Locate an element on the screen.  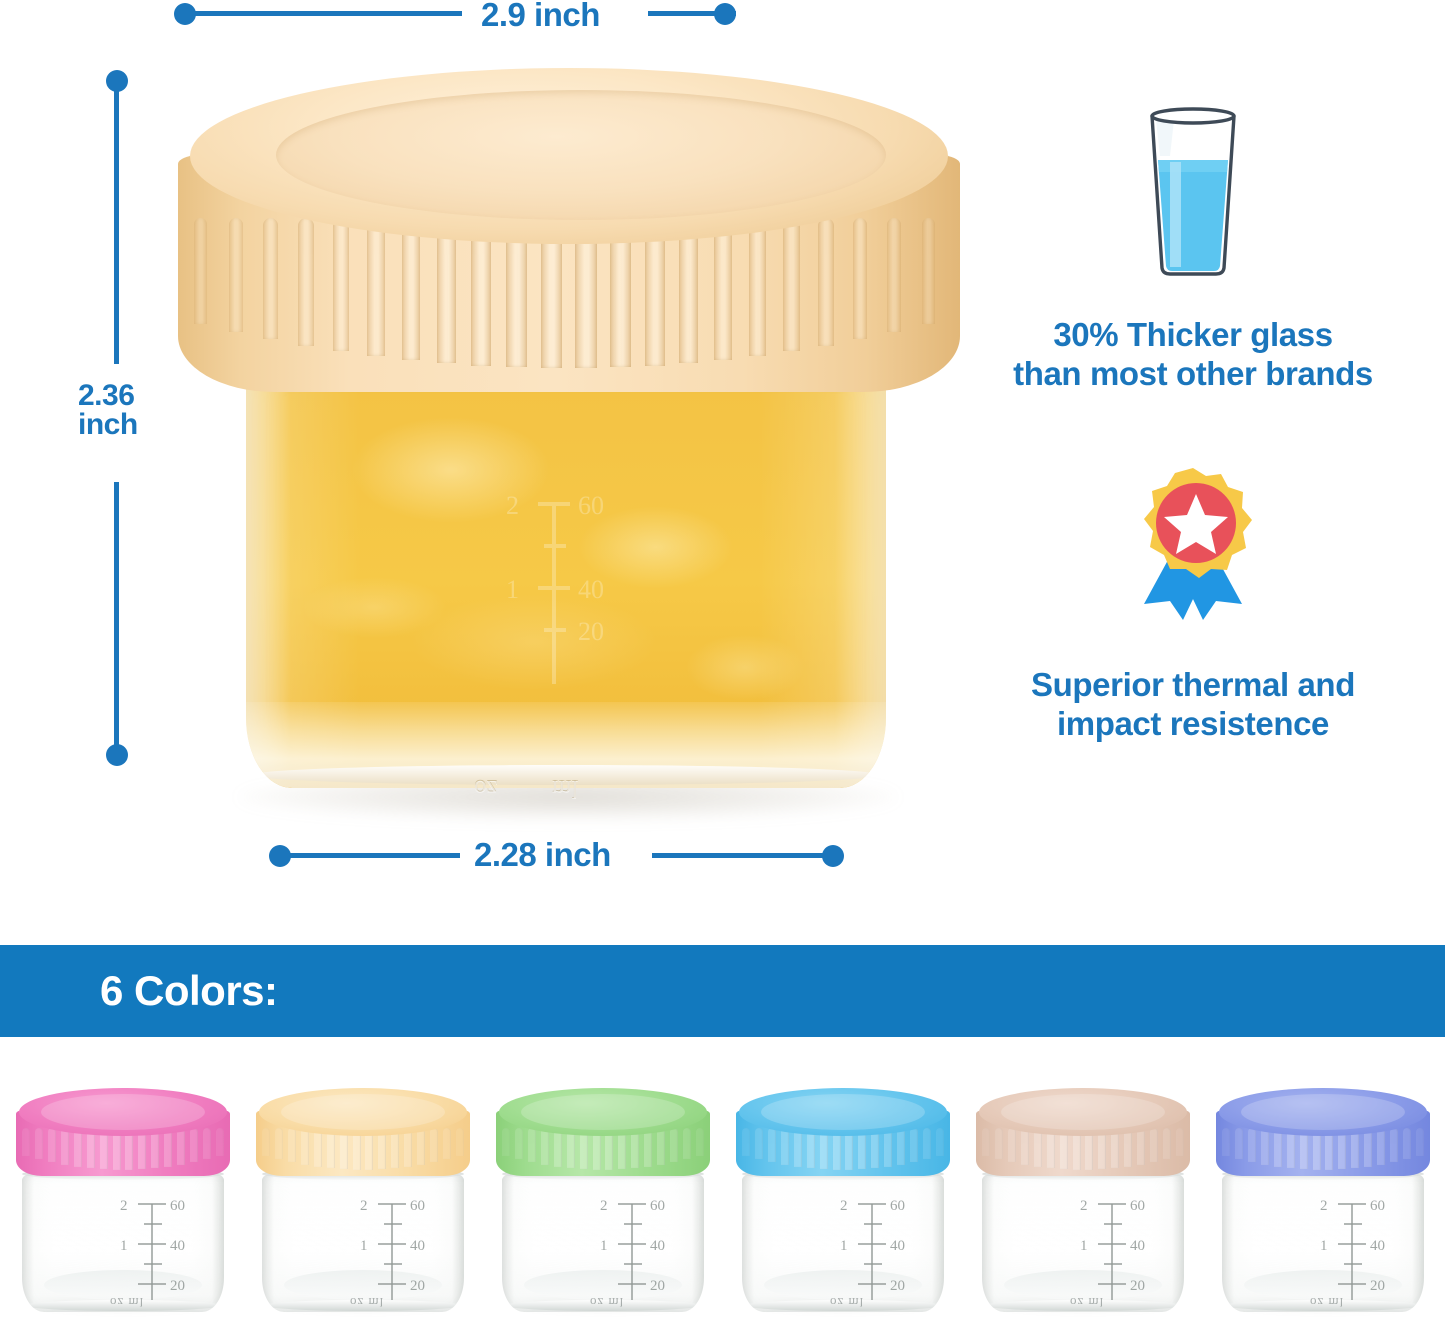
colors-banner: 6 Colors: is located at coordinates (722, 991).